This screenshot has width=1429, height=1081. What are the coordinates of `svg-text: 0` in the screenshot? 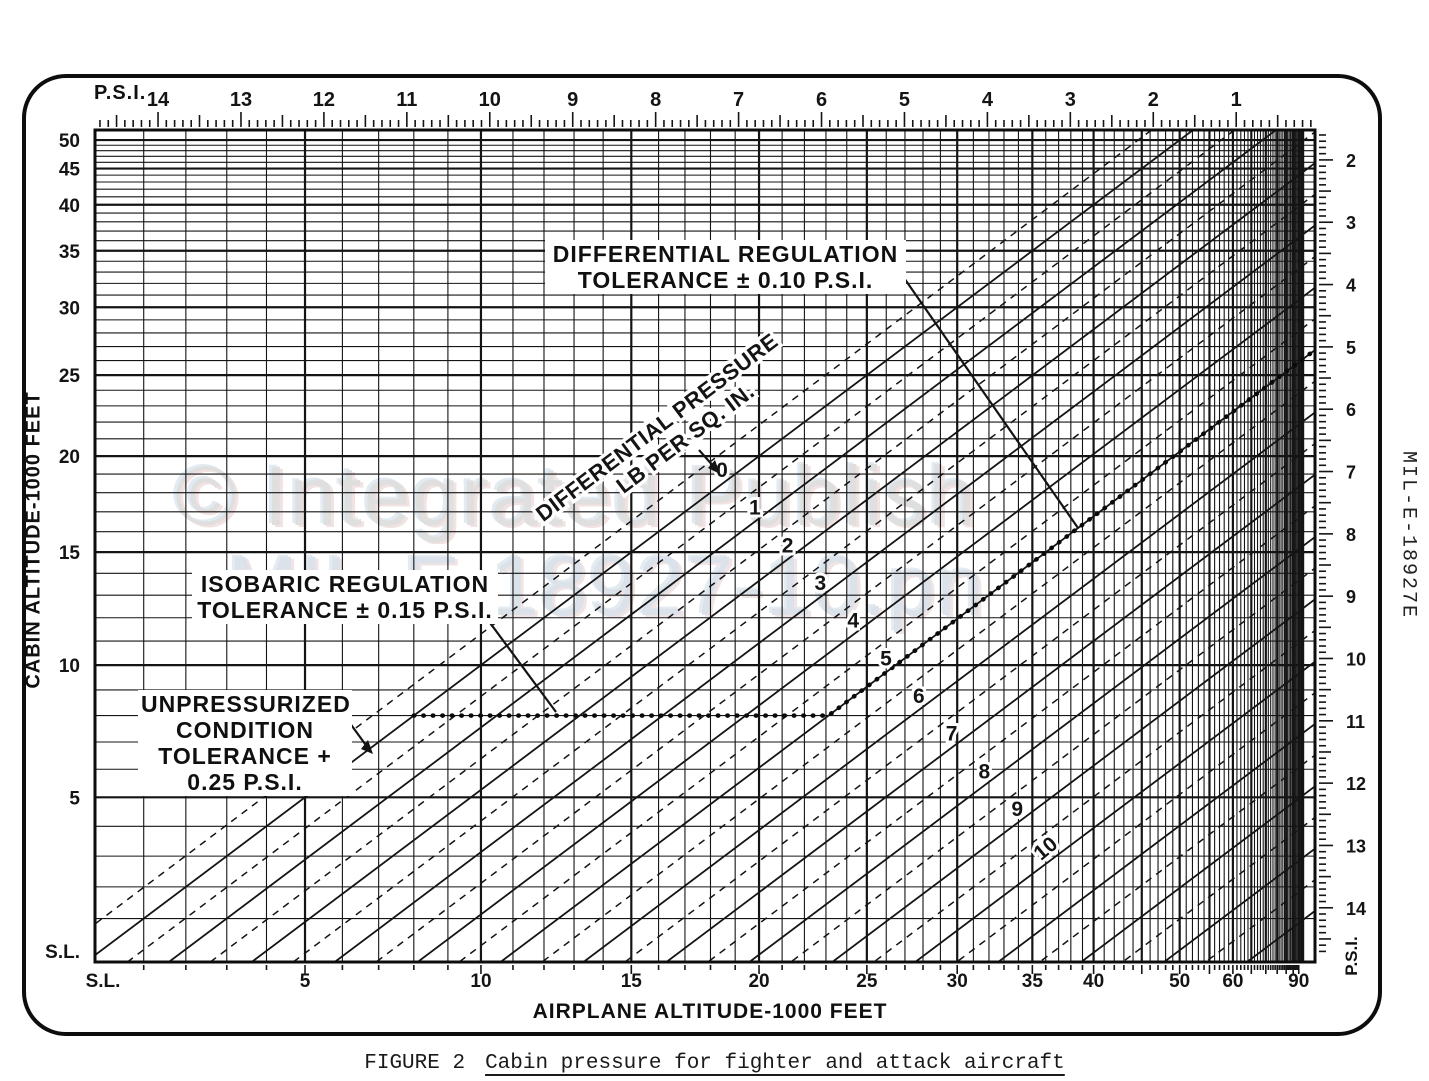 It's located at (722, 470).